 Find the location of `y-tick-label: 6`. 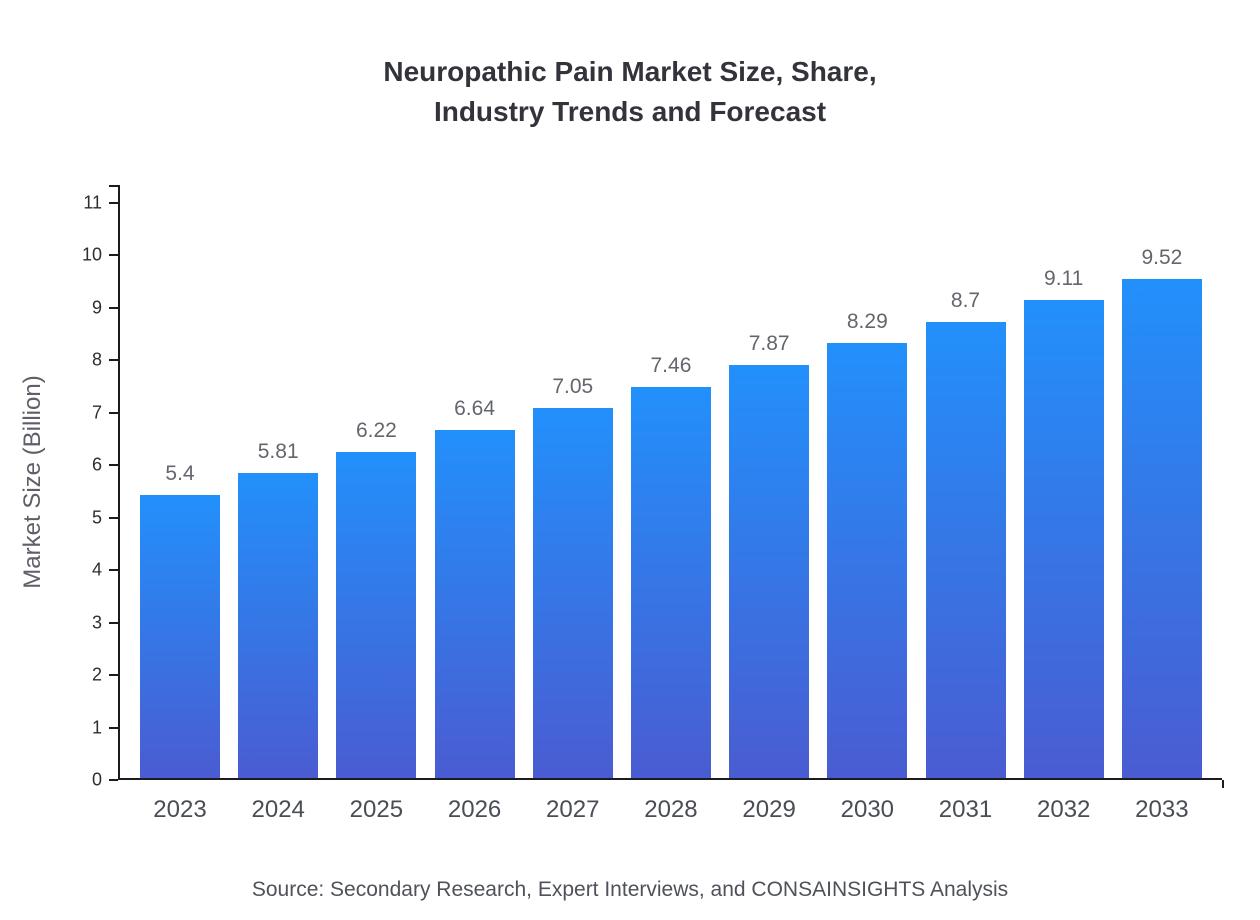

y-tick-label: 6 is located at coordinates (96, 464).